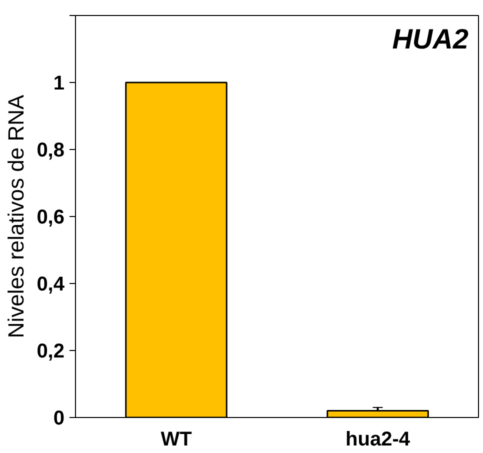  Describe the element at coordinates (51, 285) in the screenshot. I see `y-tick-label: 0,4` at that location.